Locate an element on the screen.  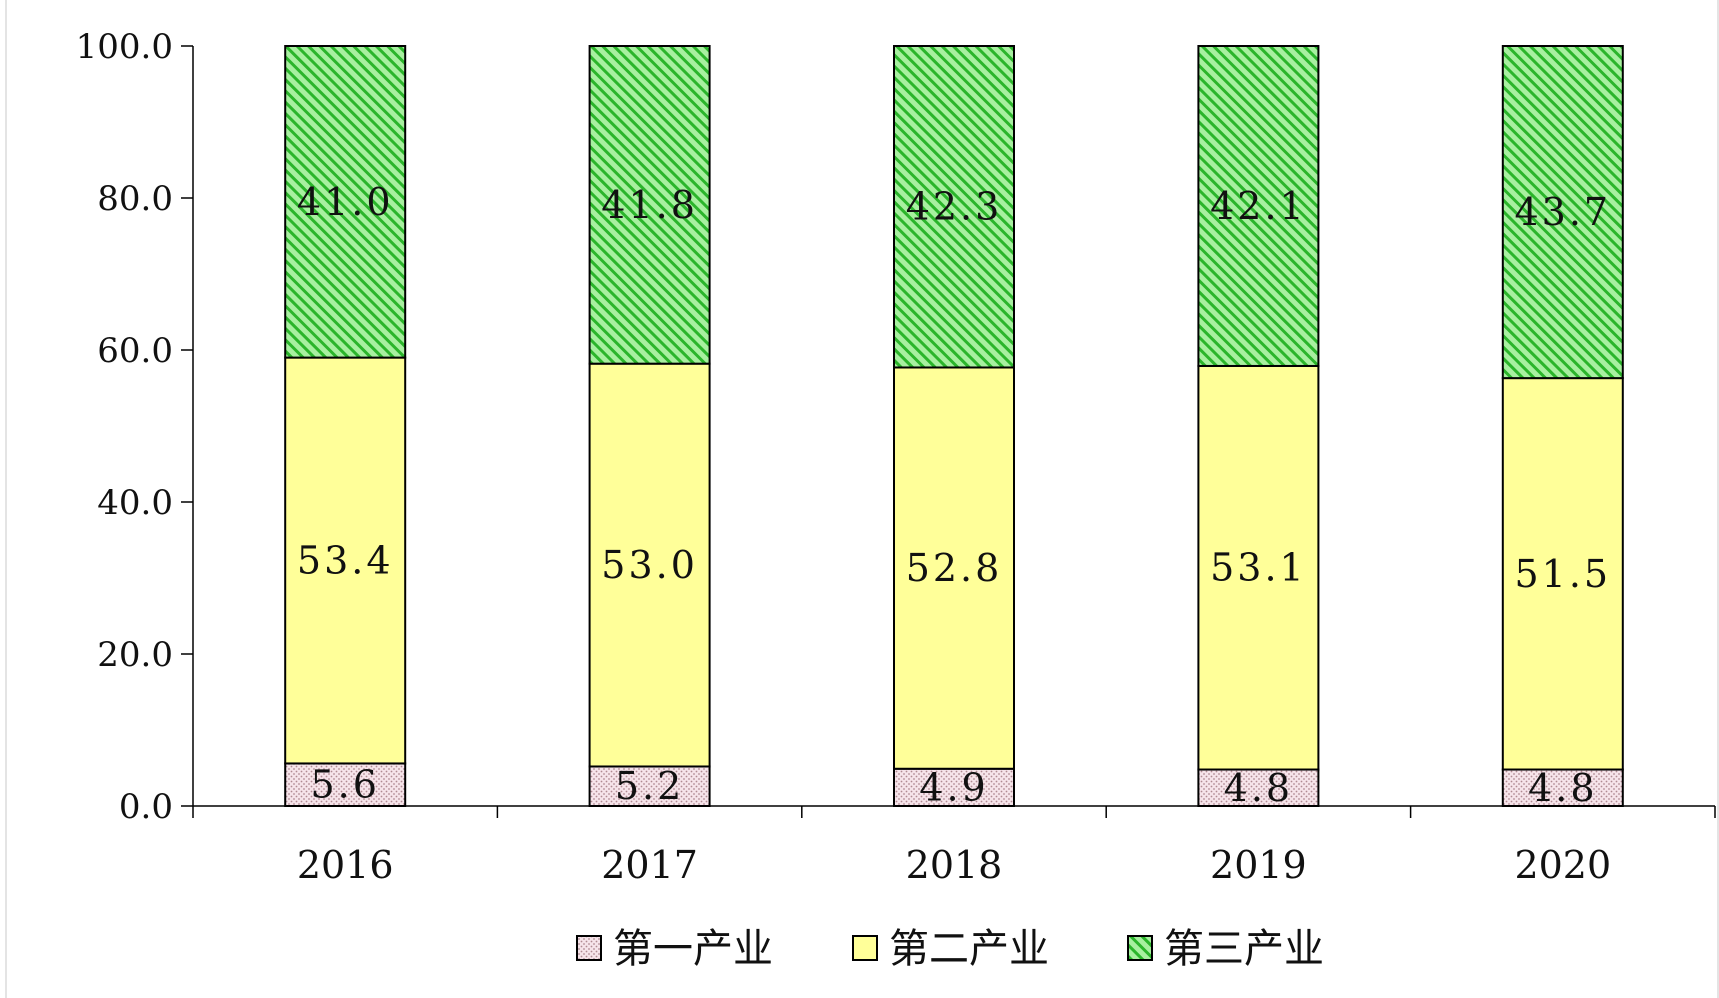
legend-label: 第二产业 is located at coordinates (969, 949).